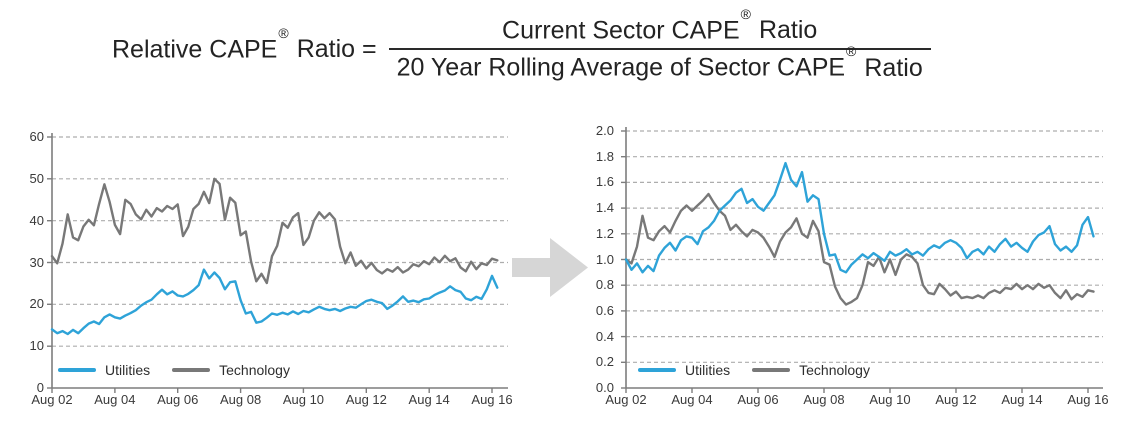 The width and height of the screenshot is (1130, 448). I want to click on y-tick-label: 0.0, so click(604, 387).